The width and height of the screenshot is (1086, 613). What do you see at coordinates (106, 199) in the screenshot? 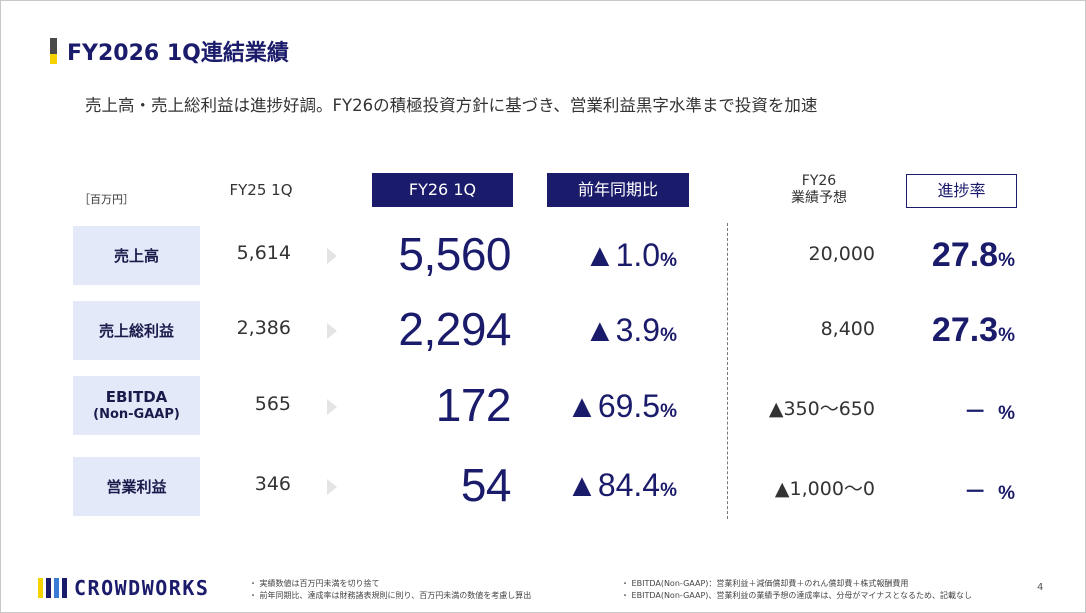
I see `unit-label: ［百万円］` at bounding box center [106, 199].